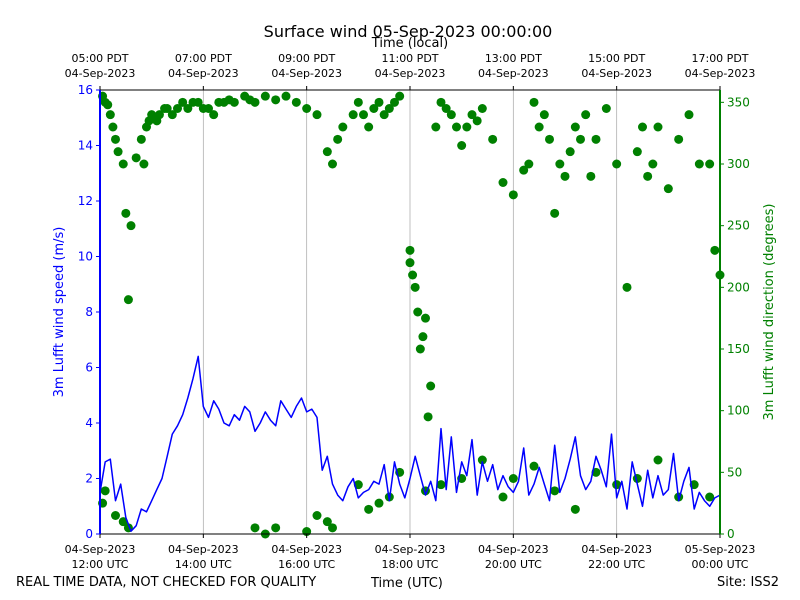  What do you see at coordinates (59, 312) in the screenshot?
I see `left-axis-label: 3m Lufft wind speed (m/s)` at bounding box center [59, 312].